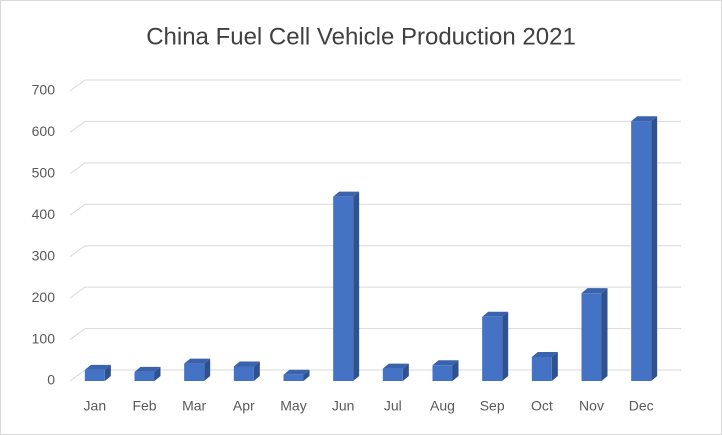 Image resolution: width=722 pixels, height=435 pixels. What do you see at coordinates (244, 406) in the screenshot?
I see `x-tick-label: Apr` at bounding box center [244, 406].